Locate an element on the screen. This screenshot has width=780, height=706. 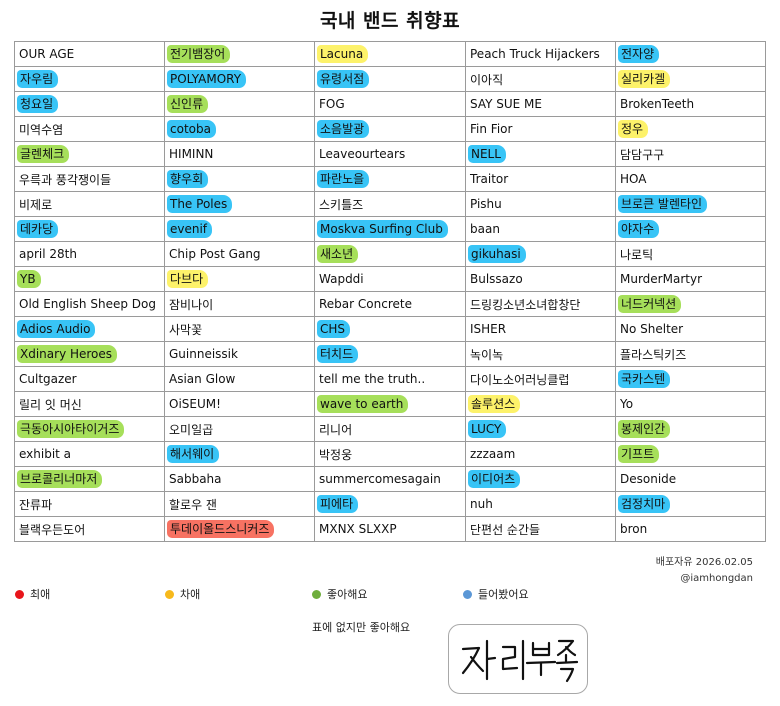
band-cell: 정우 is located at coordinates (690, 129).